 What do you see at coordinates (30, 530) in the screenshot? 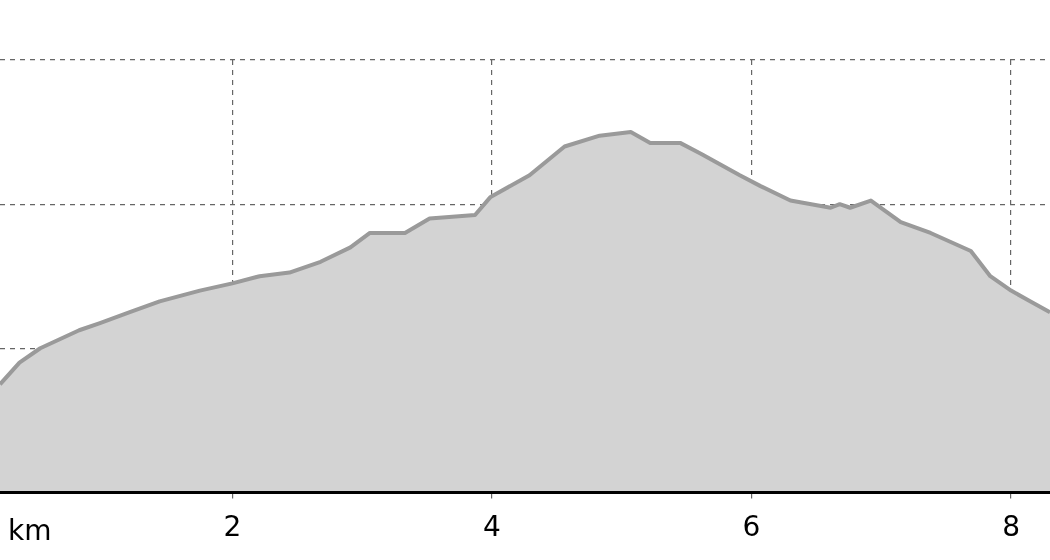
I see `x-axis-title: km` at bounding box center [30, 530].